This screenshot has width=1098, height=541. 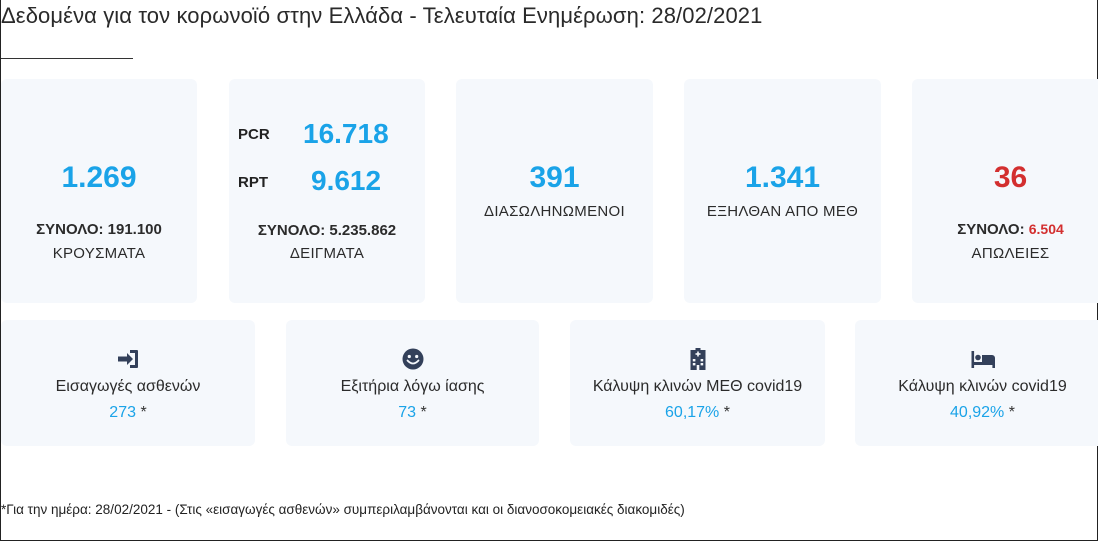 What do you see at coordinates (982, 386) in the screenshot?
I see `bed-coverage-label: Κάλυψη κλινών covid19` at bounding box center [982, 386].